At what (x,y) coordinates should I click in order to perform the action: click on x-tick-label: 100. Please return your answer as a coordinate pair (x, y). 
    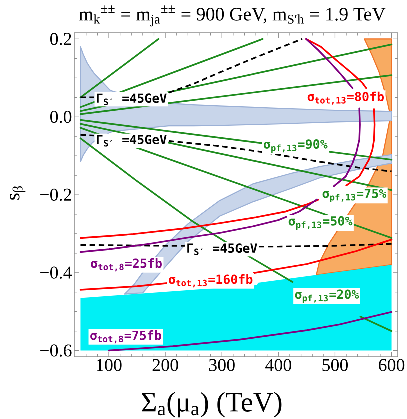
    Looking at the image, I should click on (109, 365).